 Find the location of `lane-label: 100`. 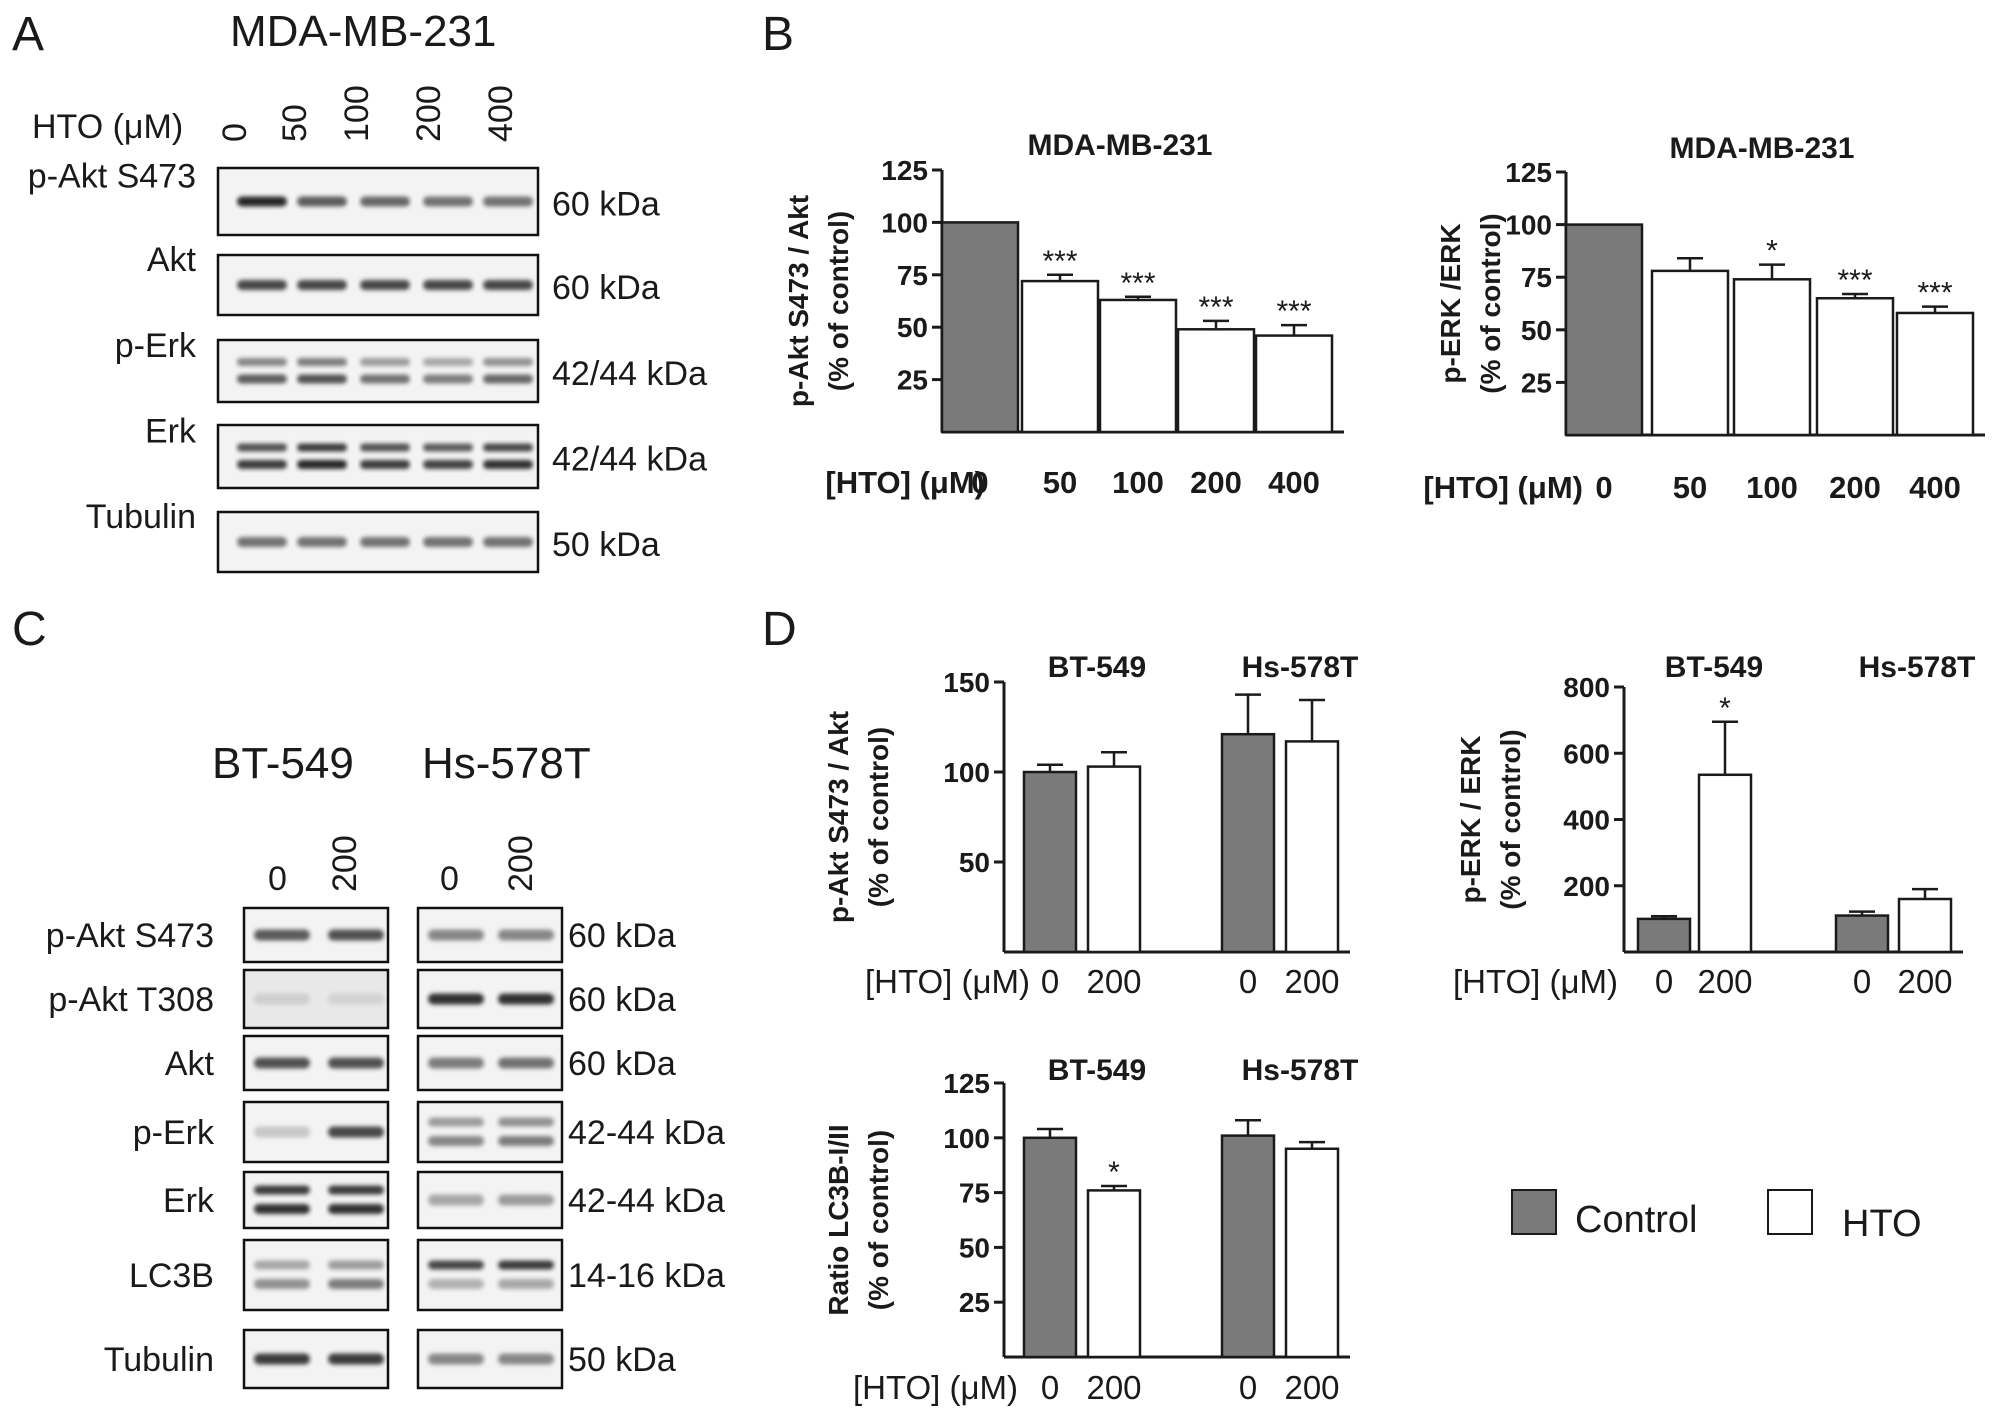

lane-label: 100 is located at coordinates (357, 113).